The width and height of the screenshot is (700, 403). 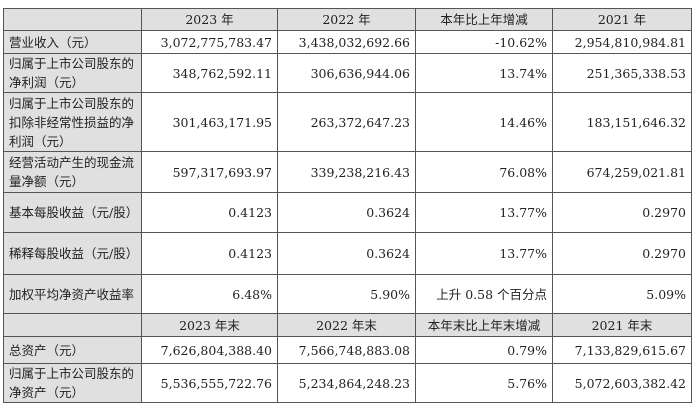 I want to click on header-row: 2023 年 2022 年本年比上年增减 2021 年, so click(x=347, y=19).